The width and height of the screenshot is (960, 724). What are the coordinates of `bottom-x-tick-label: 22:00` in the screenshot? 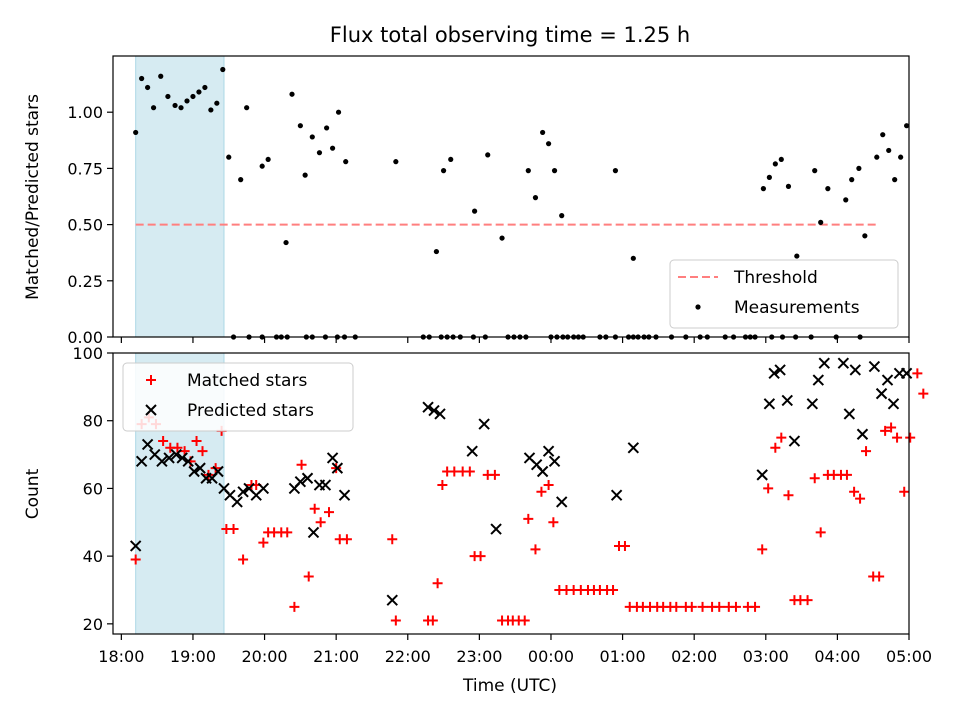 It's located at (408, 656).